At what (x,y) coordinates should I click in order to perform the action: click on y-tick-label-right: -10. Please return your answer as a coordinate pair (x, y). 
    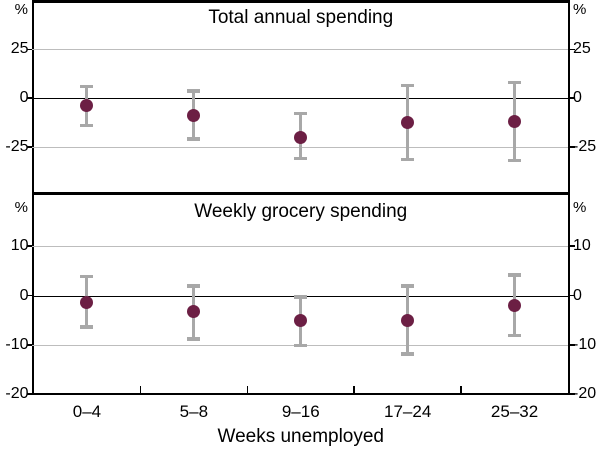
    Looking at the image, I should click on (585, 344).